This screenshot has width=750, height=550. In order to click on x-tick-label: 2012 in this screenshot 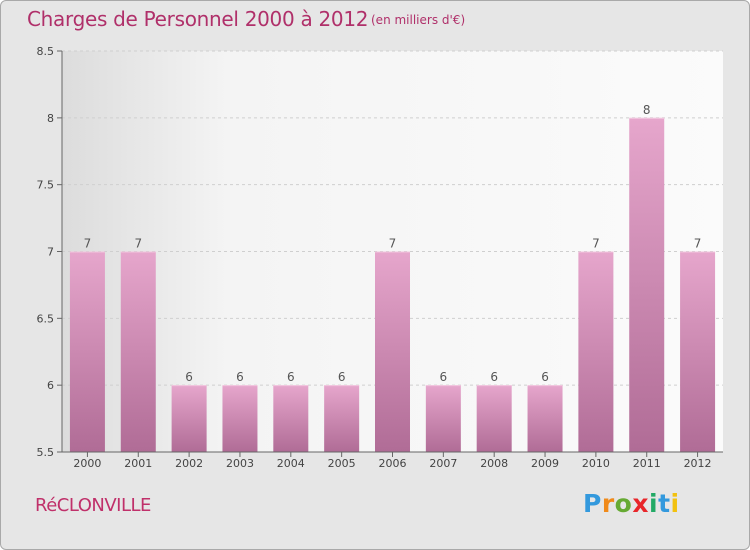, I will do `click(698, 463)`.